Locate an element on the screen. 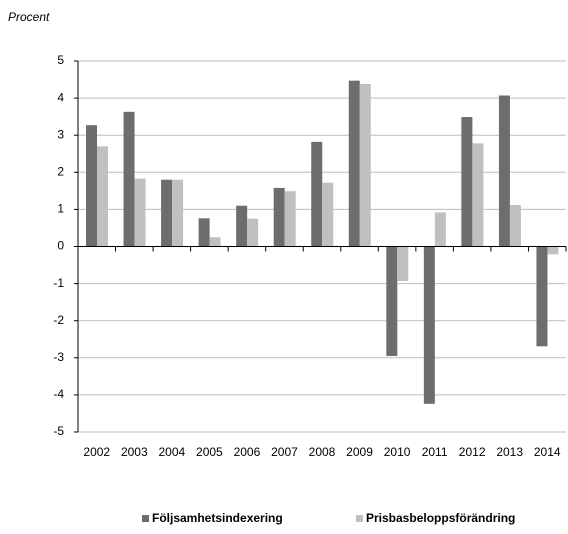 The image size is (568, 534). x-tick-label: 2012 is located at coordinates (472, 452).